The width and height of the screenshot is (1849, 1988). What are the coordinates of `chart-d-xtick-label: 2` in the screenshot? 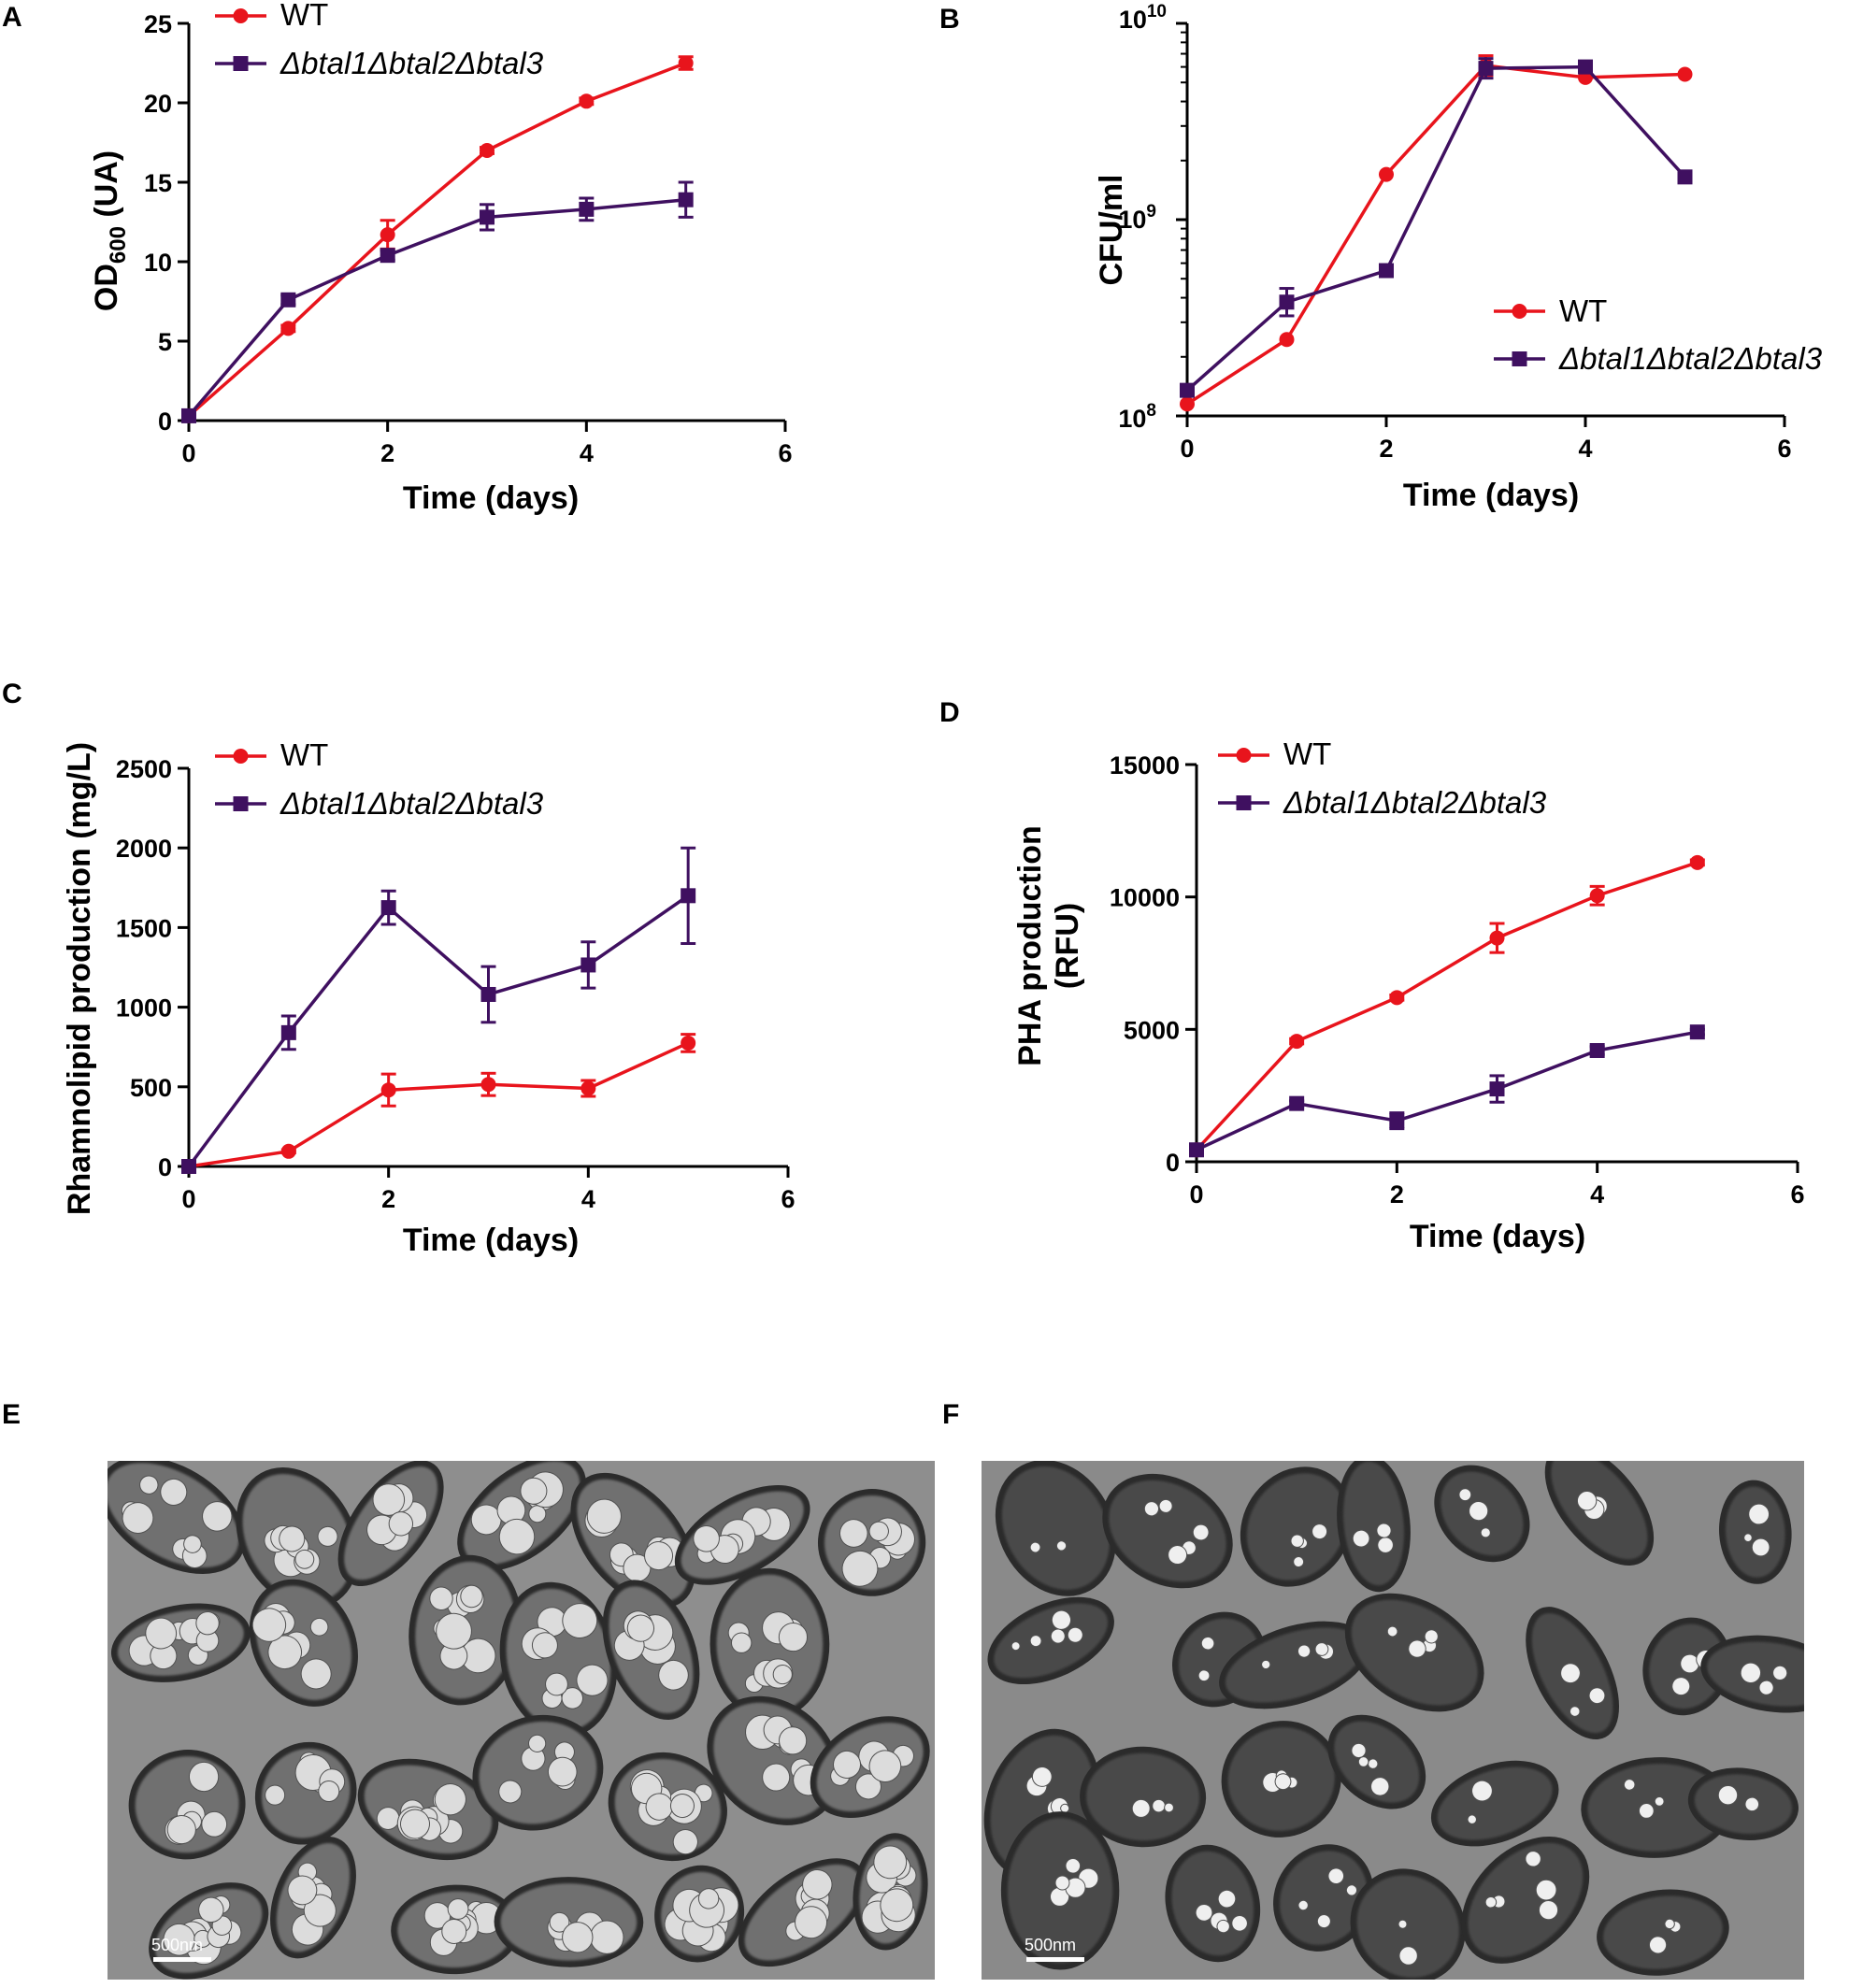 It's located at (1397, 1194).